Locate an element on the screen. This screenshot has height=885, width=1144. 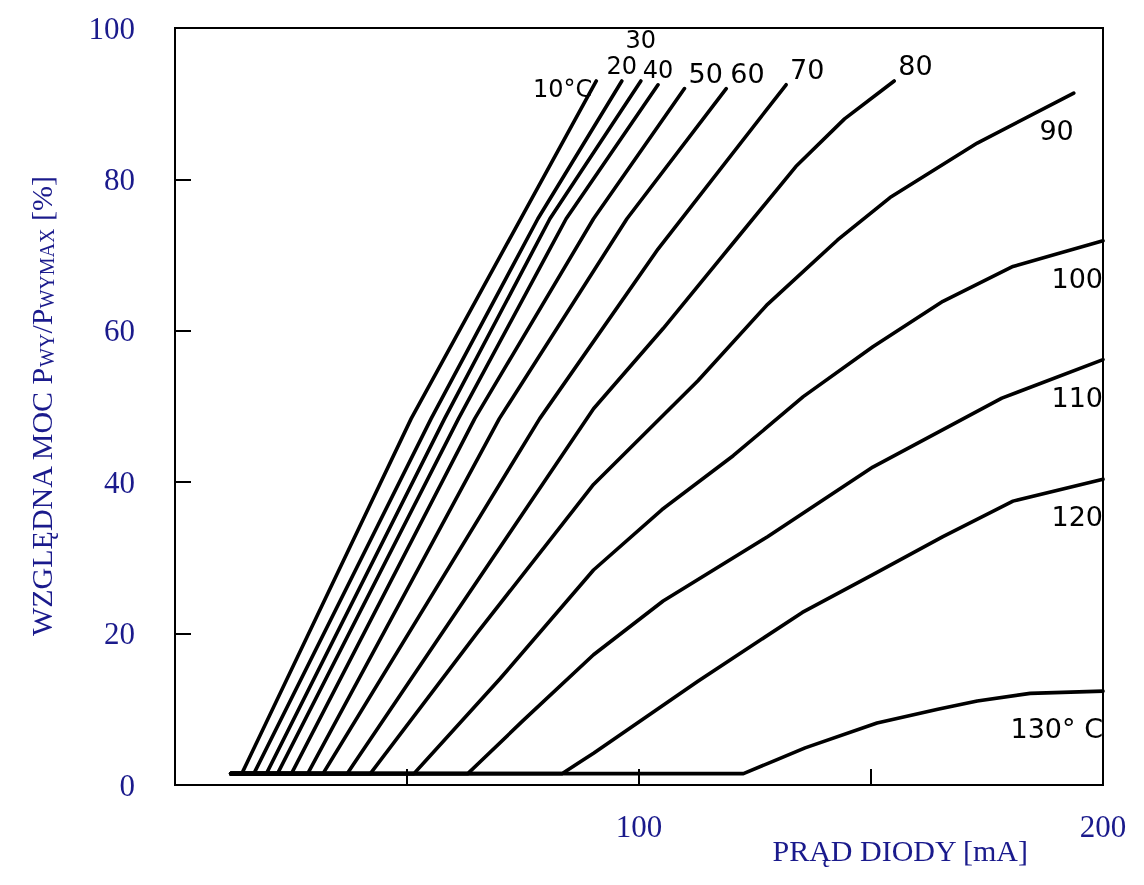
series-label: 120 is located at coordinates (1077, 517).